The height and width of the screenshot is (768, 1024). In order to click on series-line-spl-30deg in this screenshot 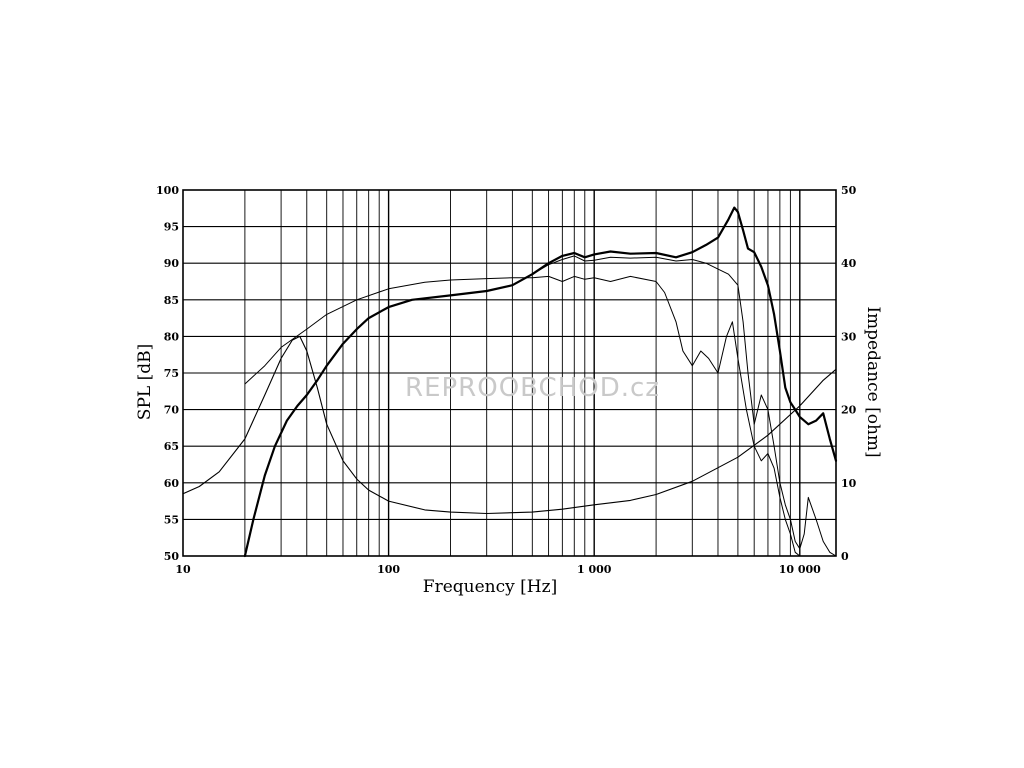, I will do `click(684, 406)`.